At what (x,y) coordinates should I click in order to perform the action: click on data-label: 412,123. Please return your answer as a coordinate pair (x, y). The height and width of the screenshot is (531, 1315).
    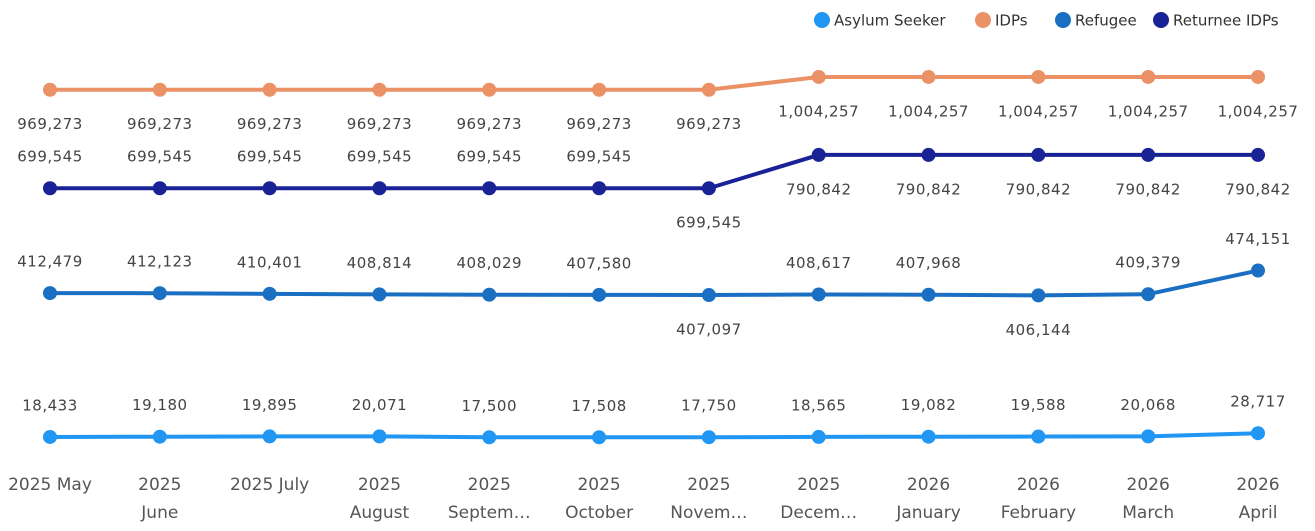
    Looking at the image, I should click on (160, 262).